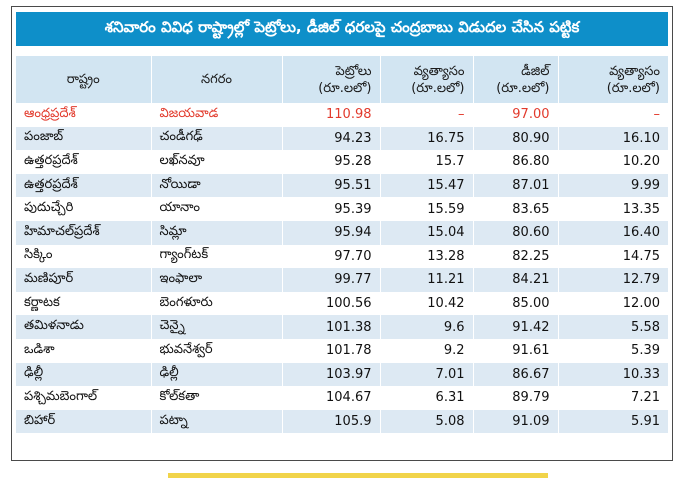 The image size is (684, 478). I want to click on cell-petrol-diff: 5.08, so click(426, 421).